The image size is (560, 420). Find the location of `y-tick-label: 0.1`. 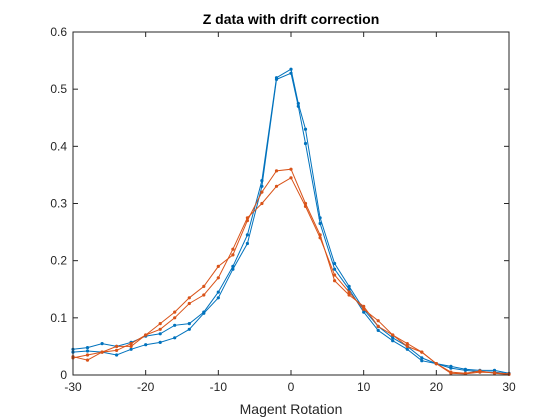

y-tick-label: 0.1 is located at coordinates (58, 318).